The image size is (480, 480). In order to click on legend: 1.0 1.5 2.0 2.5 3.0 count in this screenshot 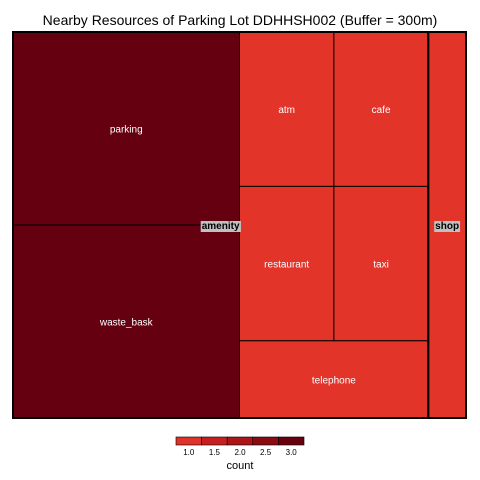, I will do `click(240, 454)`.